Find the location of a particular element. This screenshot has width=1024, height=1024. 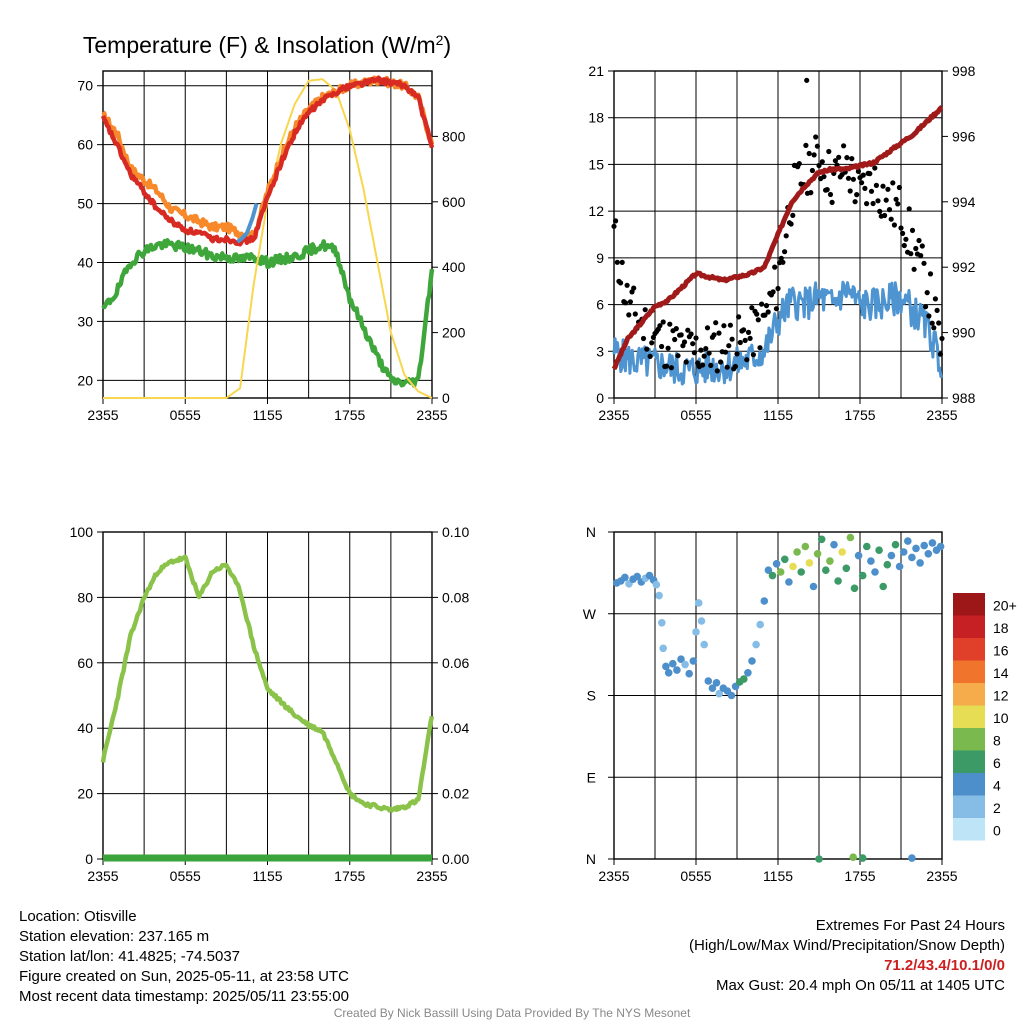

temp-ytick-left: 50 is located at coordinates (85, 204).